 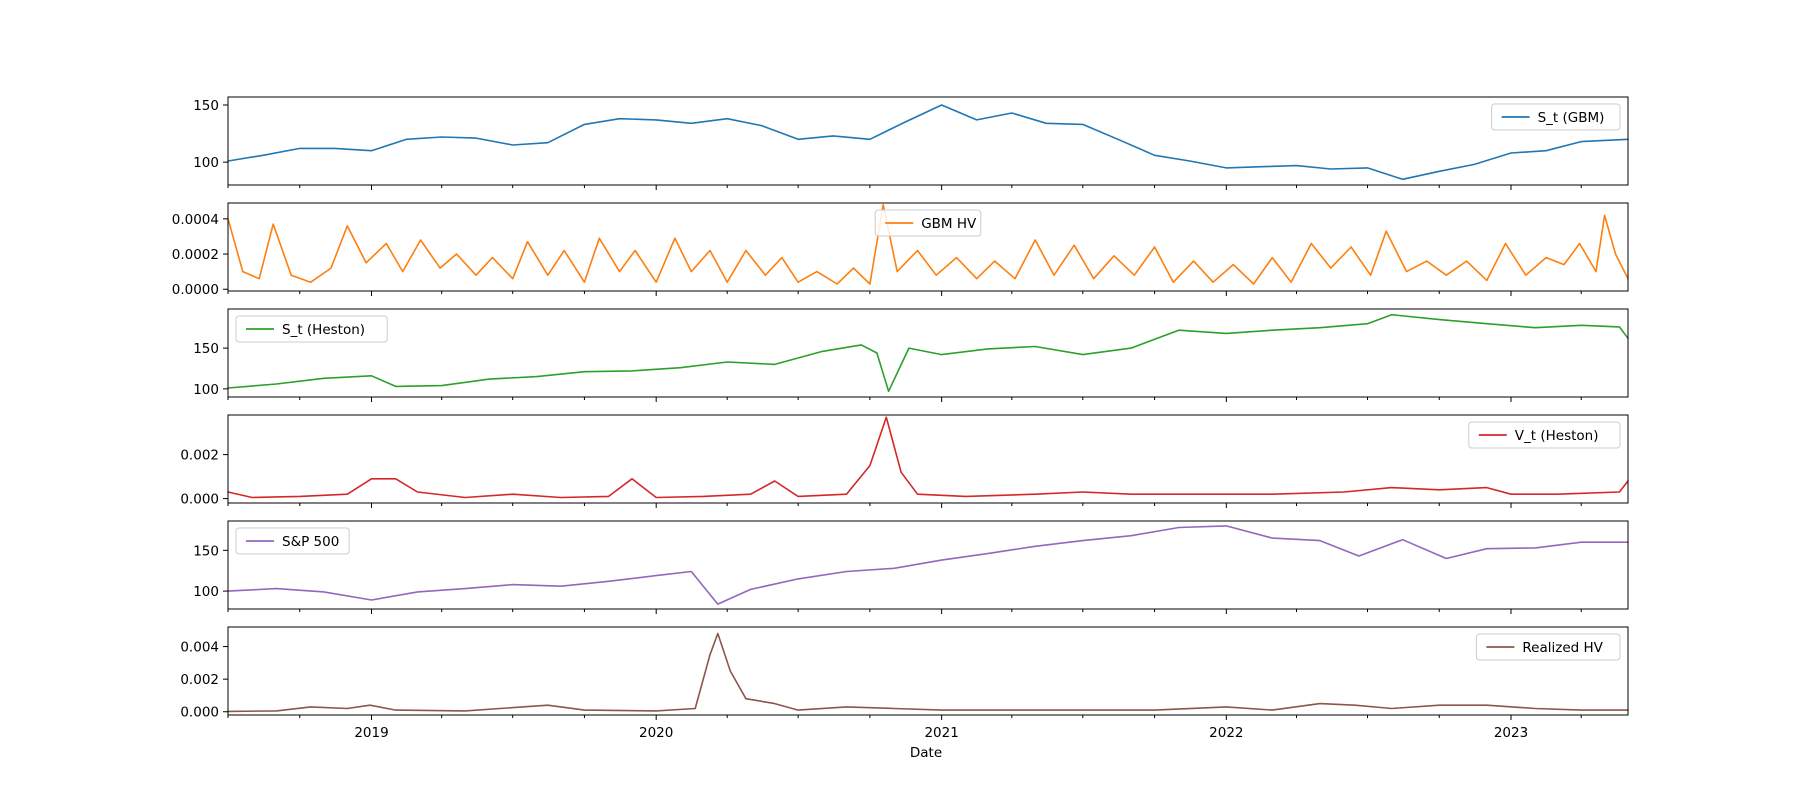 I want to click on legend: GBM HV, so click(x=928, y=223).